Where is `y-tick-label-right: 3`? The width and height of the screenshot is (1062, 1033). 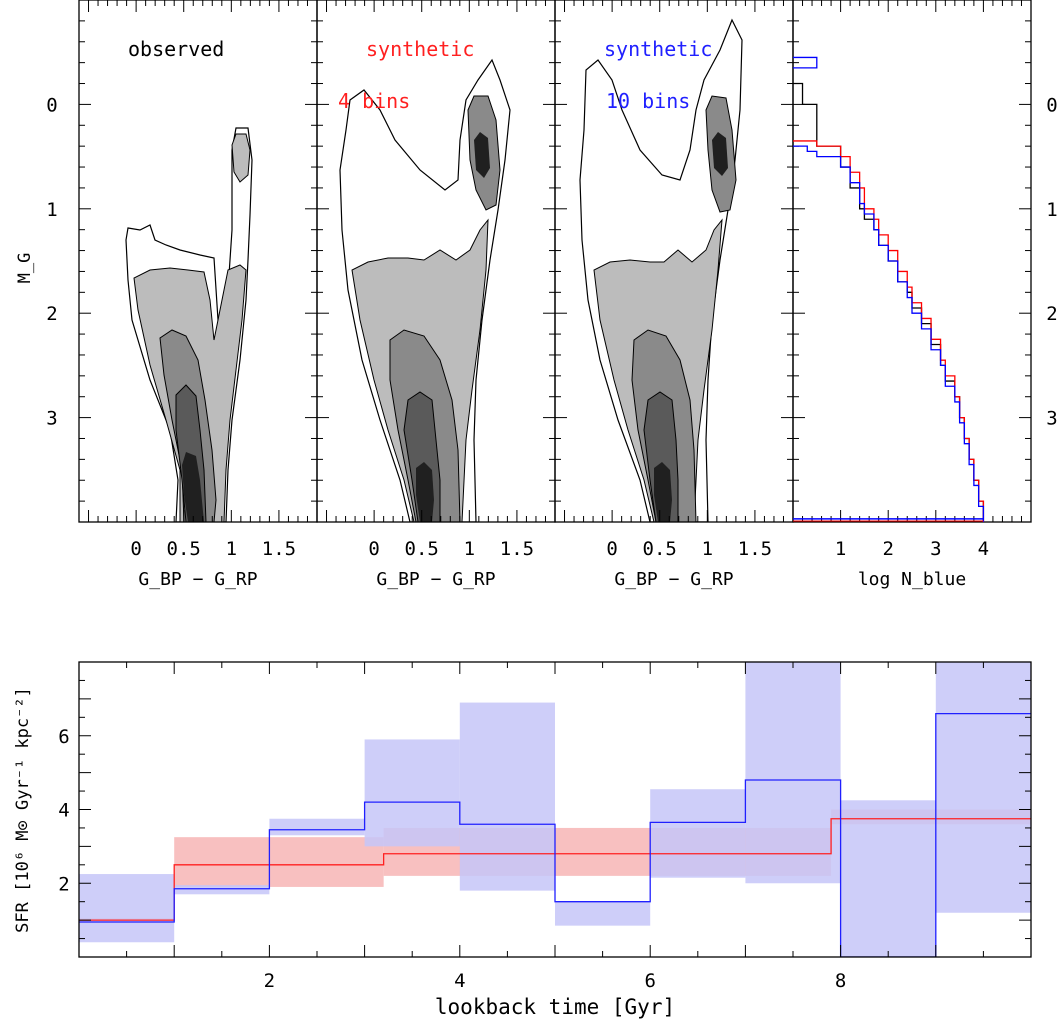
y-tick-label-right: 3 is located at coordinates (1051, 419).